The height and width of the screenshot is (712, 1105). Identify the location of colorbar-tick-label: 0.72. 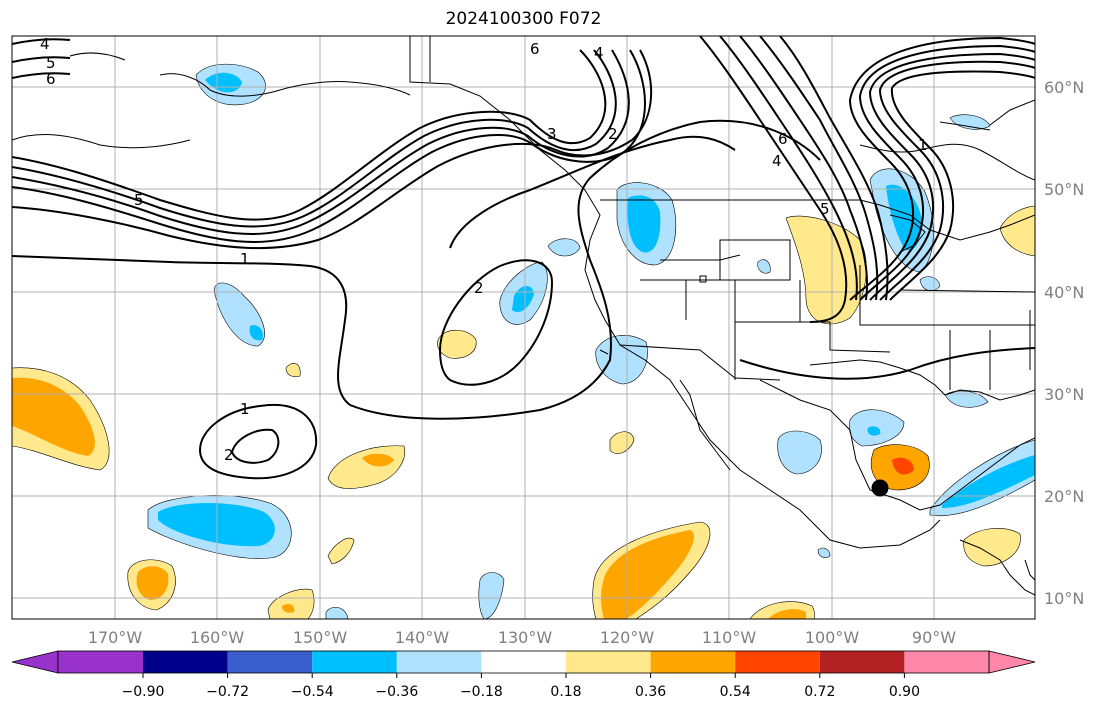
(819, 692).